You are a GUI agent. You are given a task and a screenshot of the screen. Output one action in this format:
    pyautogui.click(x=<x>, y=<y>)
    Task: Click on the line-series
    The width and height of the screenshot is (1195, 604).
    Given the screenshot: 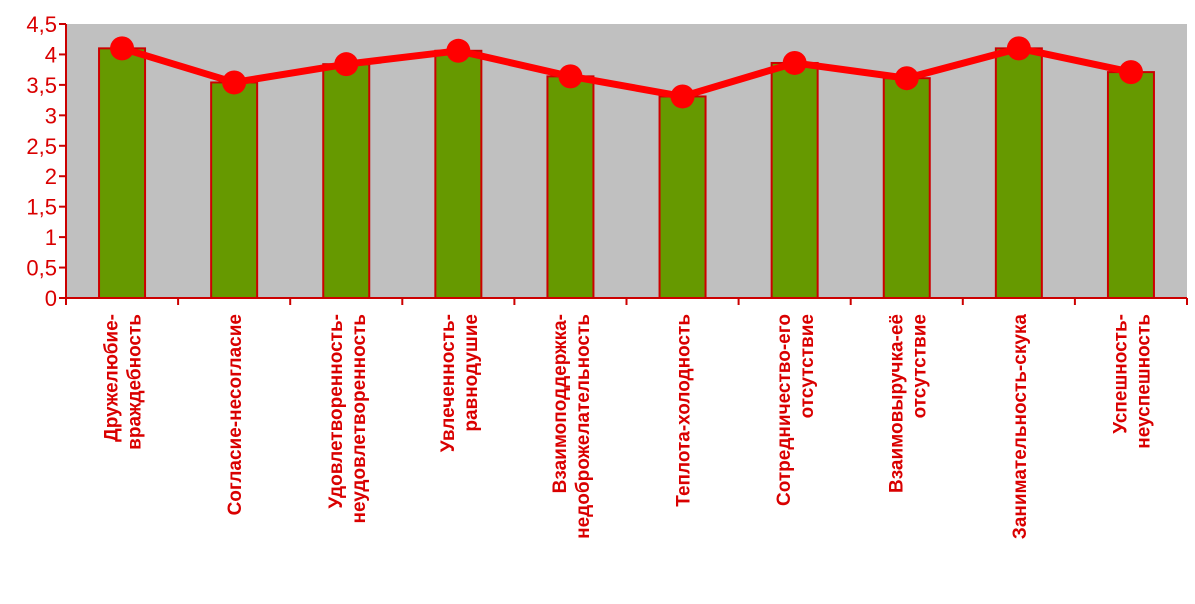 What is the action you would take?
    pyautogui.click(x=626, y=72)
    